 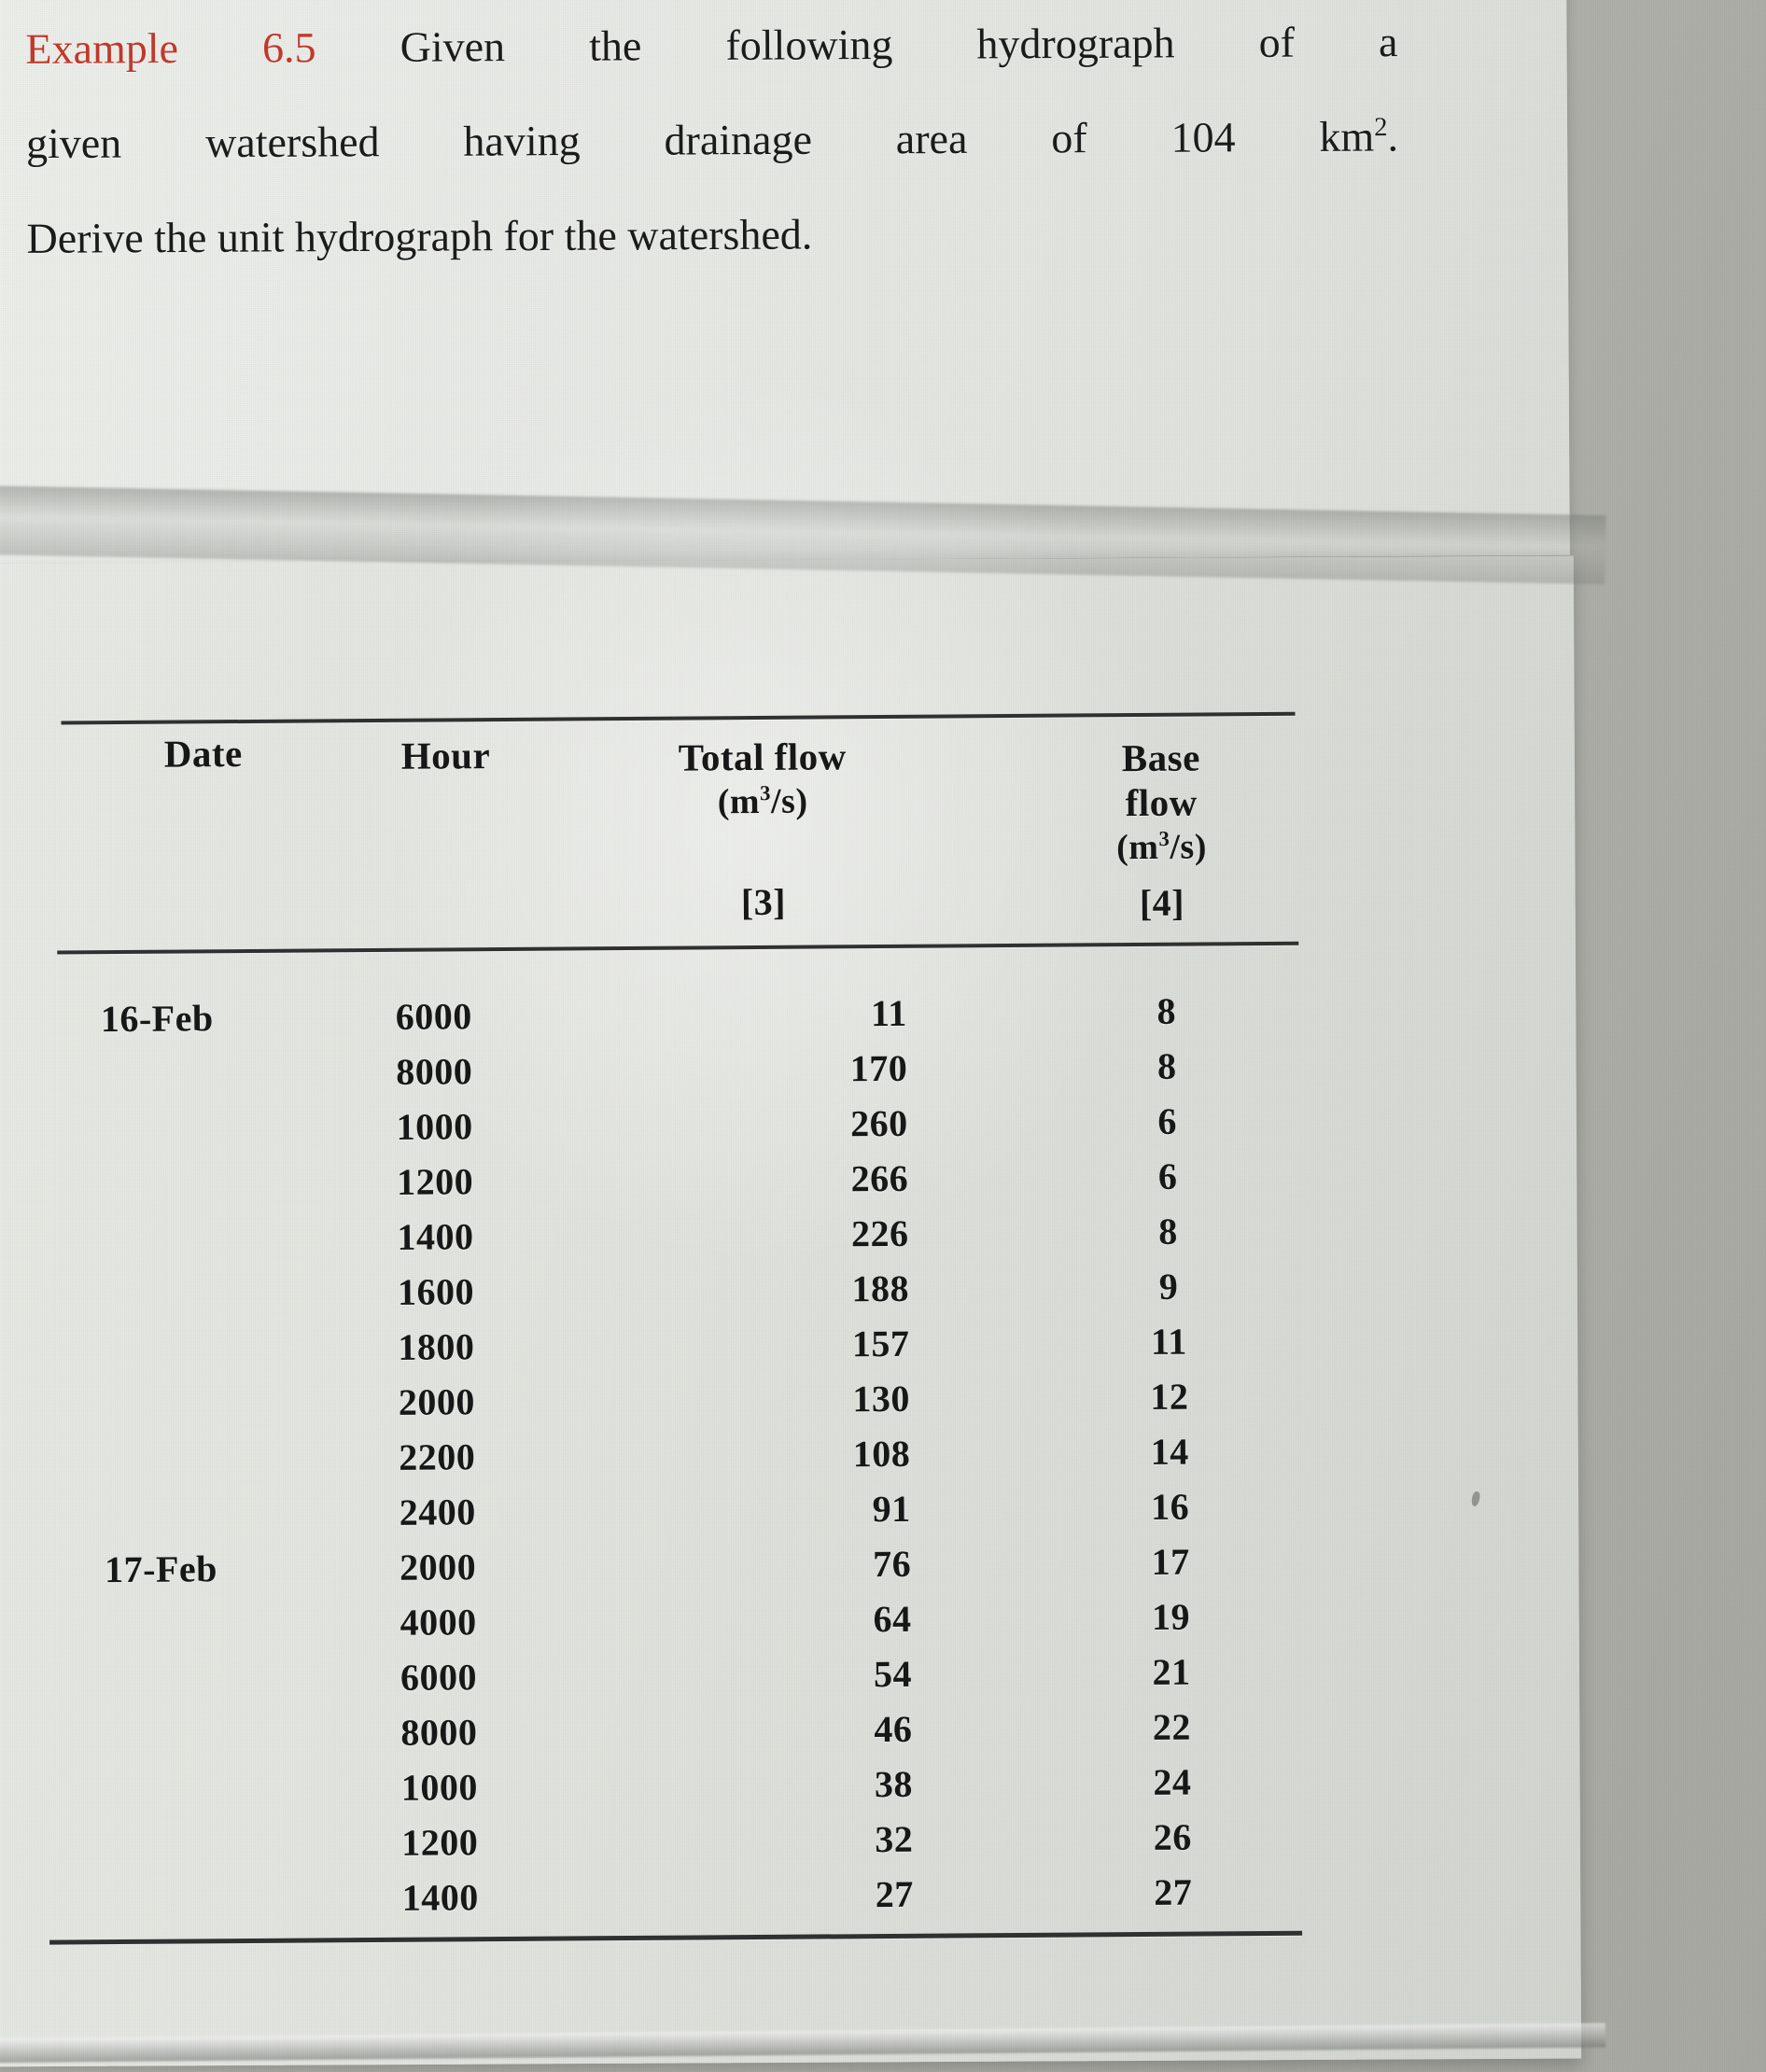 What do you see at coordinates (1172, 1726) in the screenshot?
I see `cell-base-flow: 22` at bounding box center [1172, 1726].